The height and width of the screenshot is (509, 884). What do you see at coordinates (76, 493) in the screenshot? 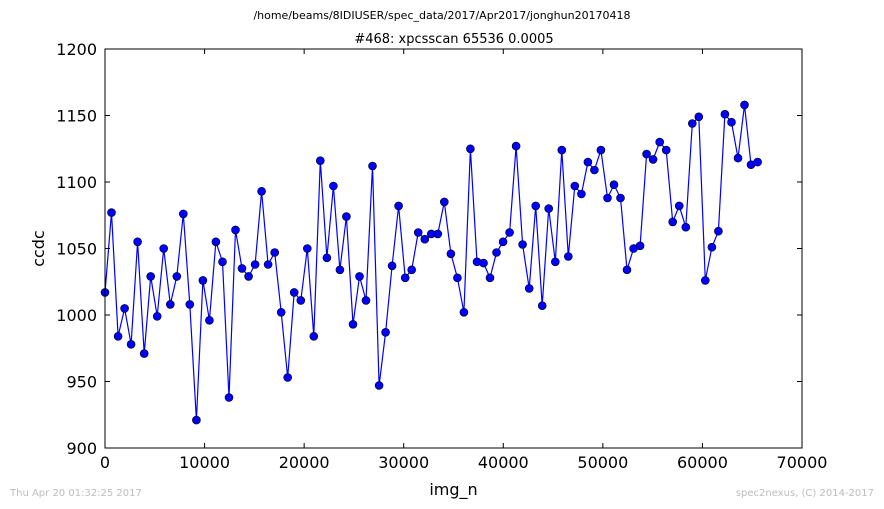
I see `footer-timestamp: Thu Apr 20 01:32:25 2017` at bounding box center [76, 493].